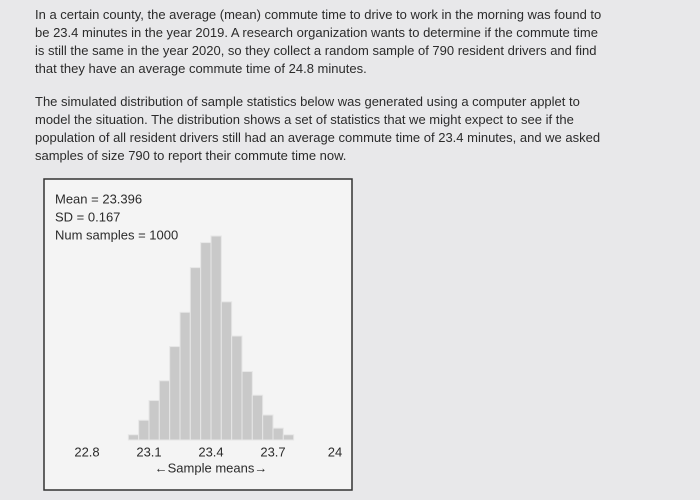 This screenshot has width=700, height=500. Describe the element at coordinates (98, 198) in the screenshot. I see `stat-label: Mean = 23.396` at that location.